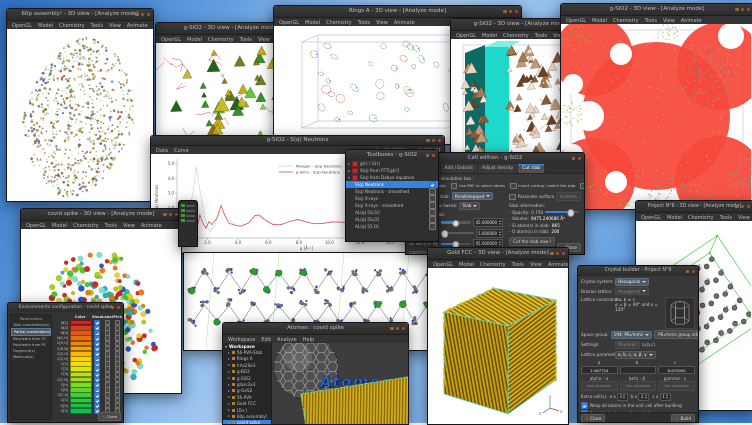 Image resolution: width=752 pixels, height=425 pixels. Describe the element at coordinates (392, 212) in the screenshot. I see `toolbox-item: AL(q) [Si,Si]` at that location.